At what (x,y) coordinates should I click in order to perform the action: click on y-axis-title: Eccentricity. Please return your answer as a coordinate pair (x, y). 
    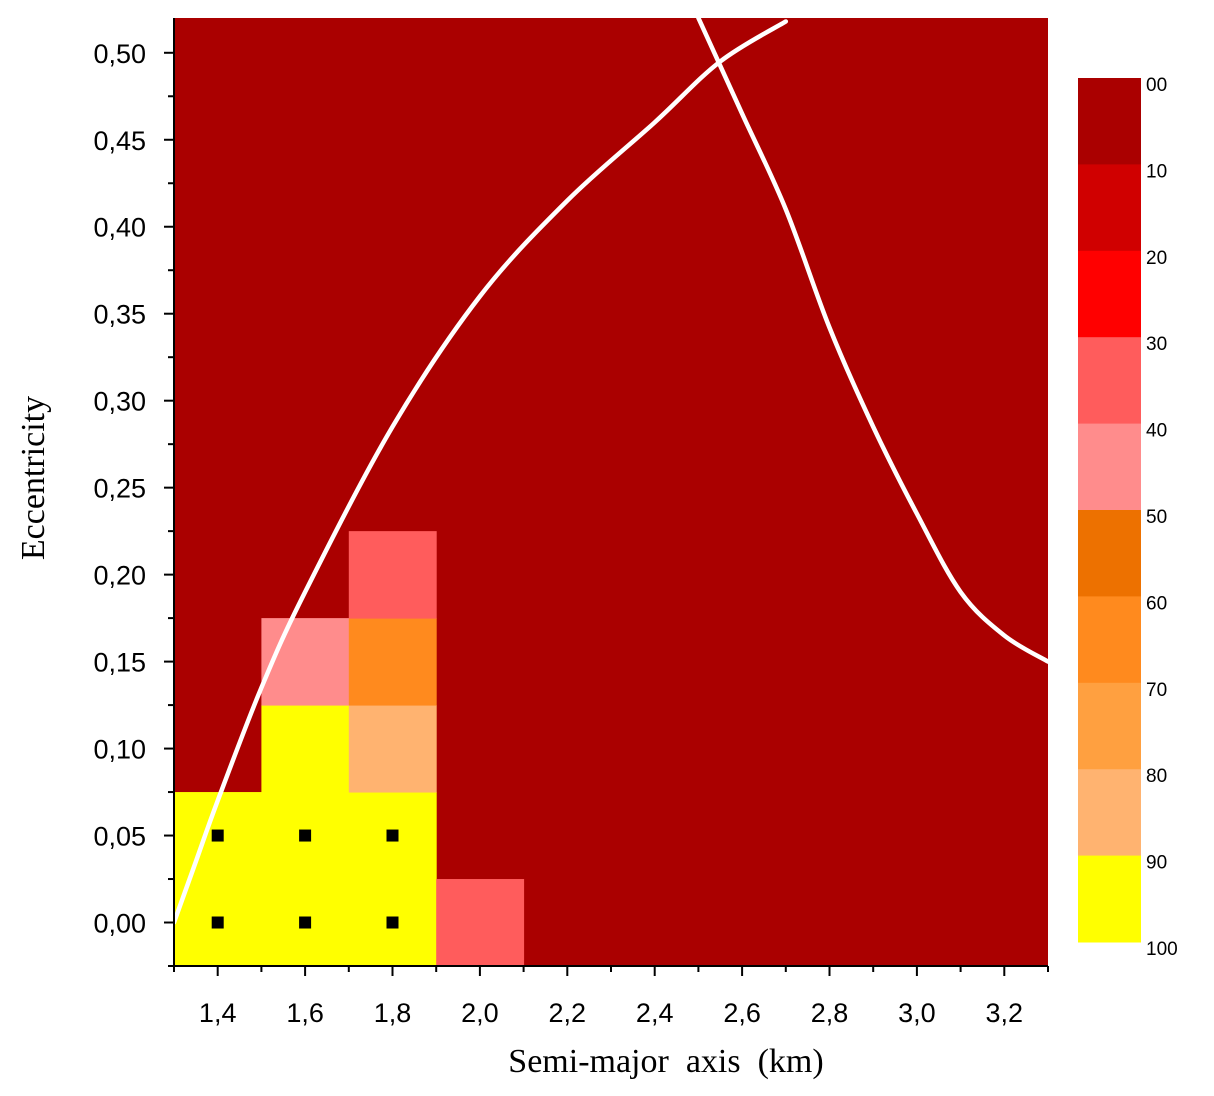
    Looking at the image, I should click on (33, 478).